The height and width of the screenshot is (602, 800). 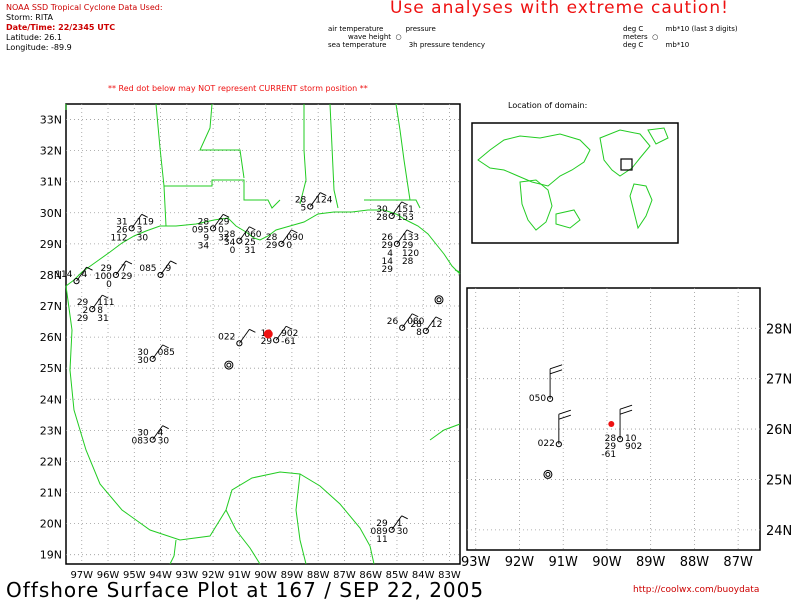 What do you see at coordinates (537, 399) in the screenshot?
I see `zoom-station-value: 050` at bounding box center [537, 399].